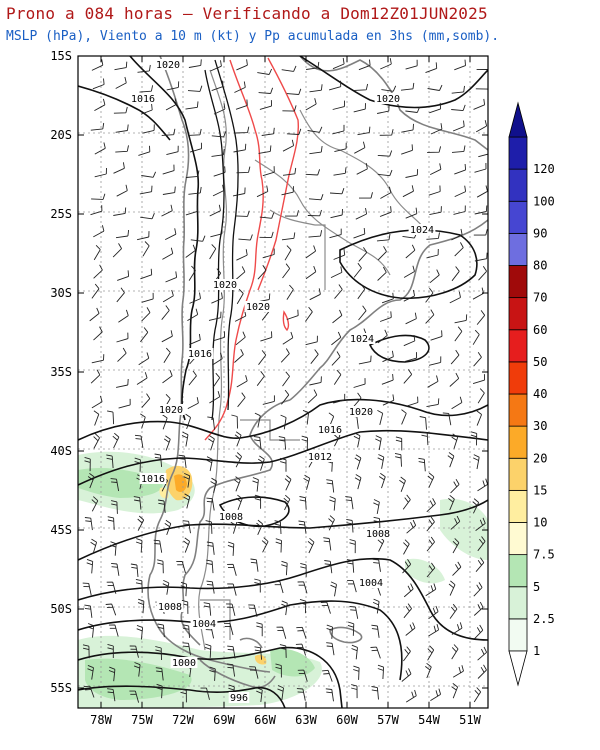 This screenshot has width=600, height=750. I want to click on isobar-label: 996, so click(239, 698).